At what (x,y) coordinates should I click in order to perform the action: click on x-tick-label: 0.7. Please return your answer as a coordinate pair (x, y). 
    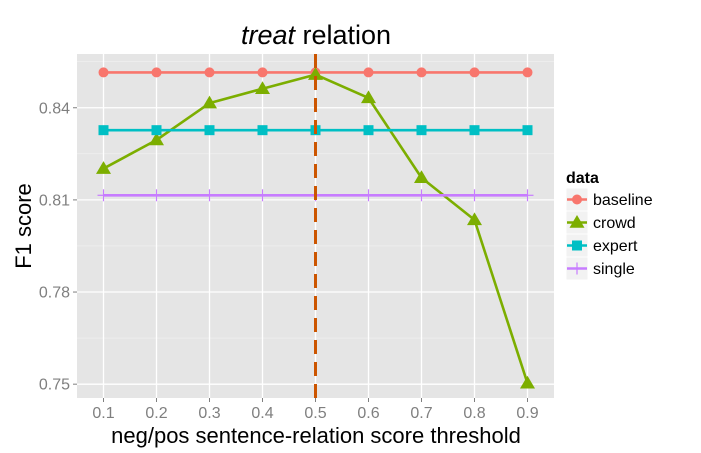
    Looking at the image, I should click on (421, 413).